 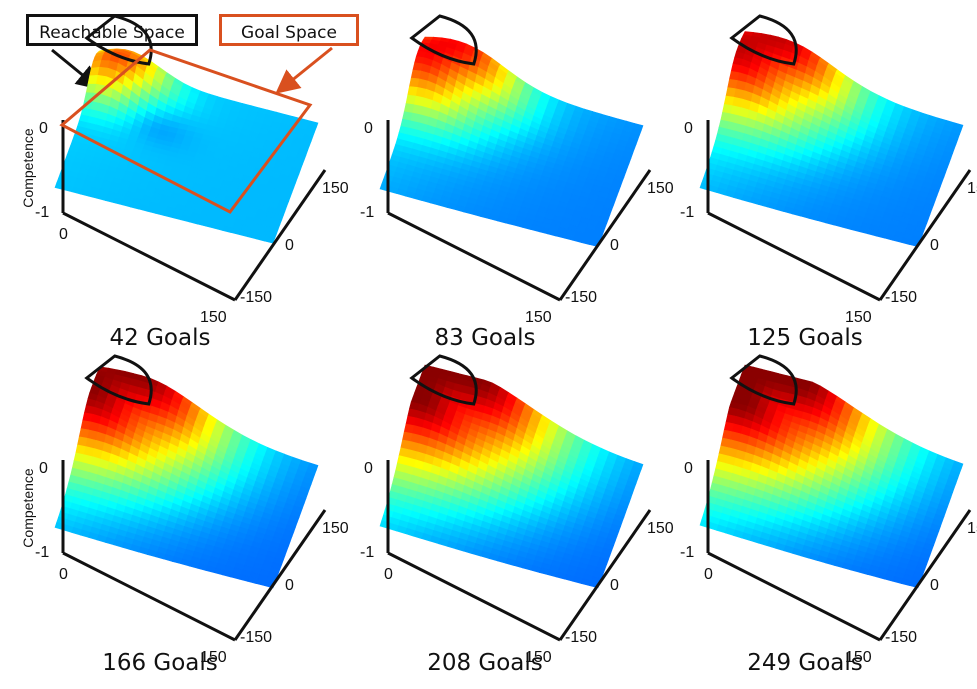 I want to click on panel-title: 42 Goals, so click(x=160, y=338).